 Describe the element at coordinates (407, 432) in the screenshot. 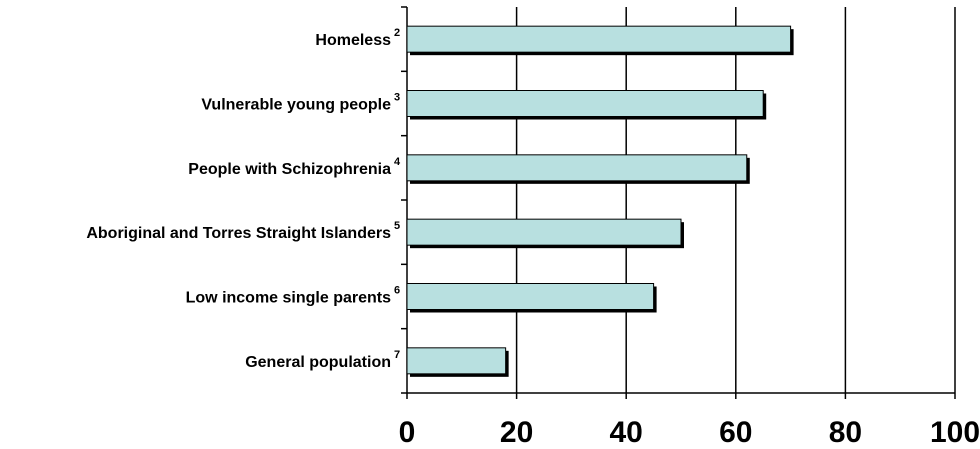

I see `x-tick-label: 0` at that location.